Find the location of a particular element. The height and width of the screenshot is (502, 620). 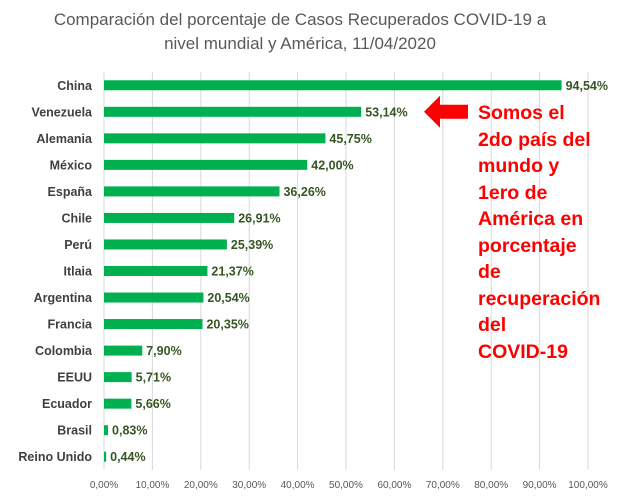

annotation-line: 1ero de is located at coordinates (513, 192).